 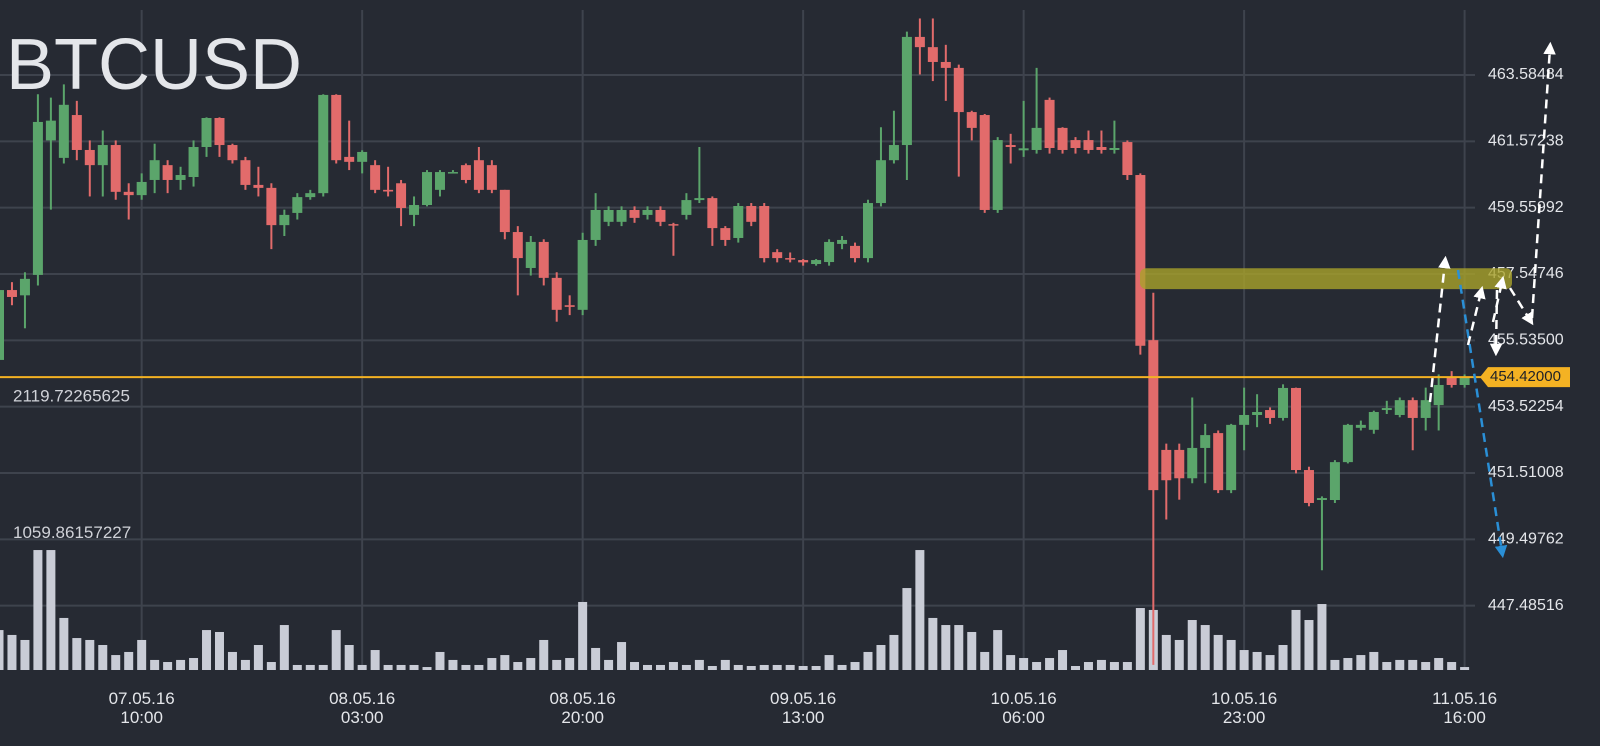 I want to click on y-tick-label: 449.49762, so click(x=1526, y=539).